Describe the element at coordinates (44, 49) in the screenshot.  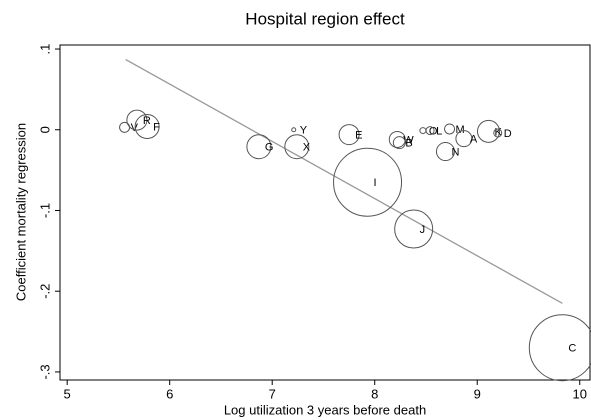
I see `y-tick-label: .1` at that location.